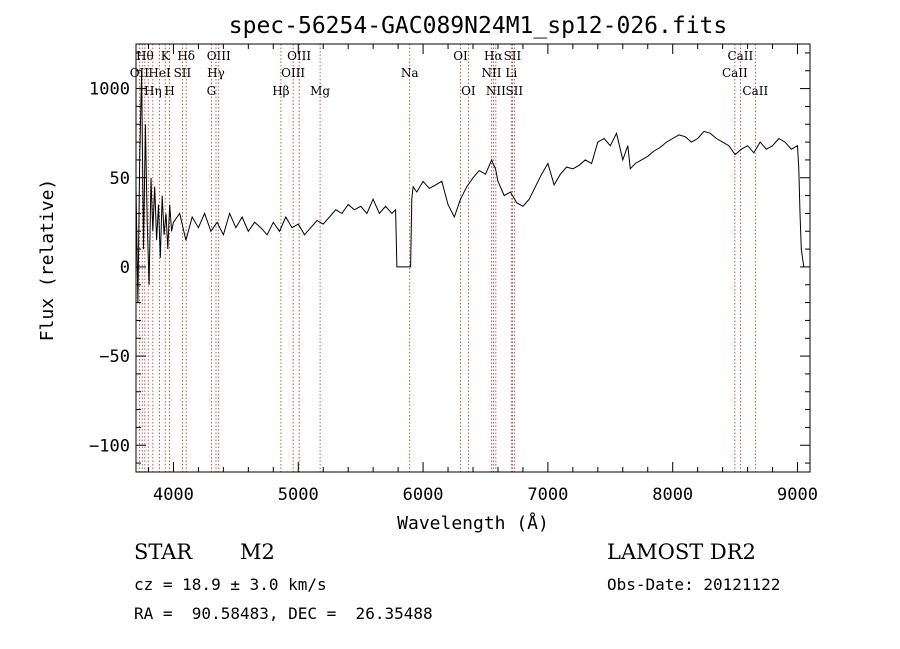 The image size is (900, 649). I want to click on line-label: Hδ, so click(186, 56).